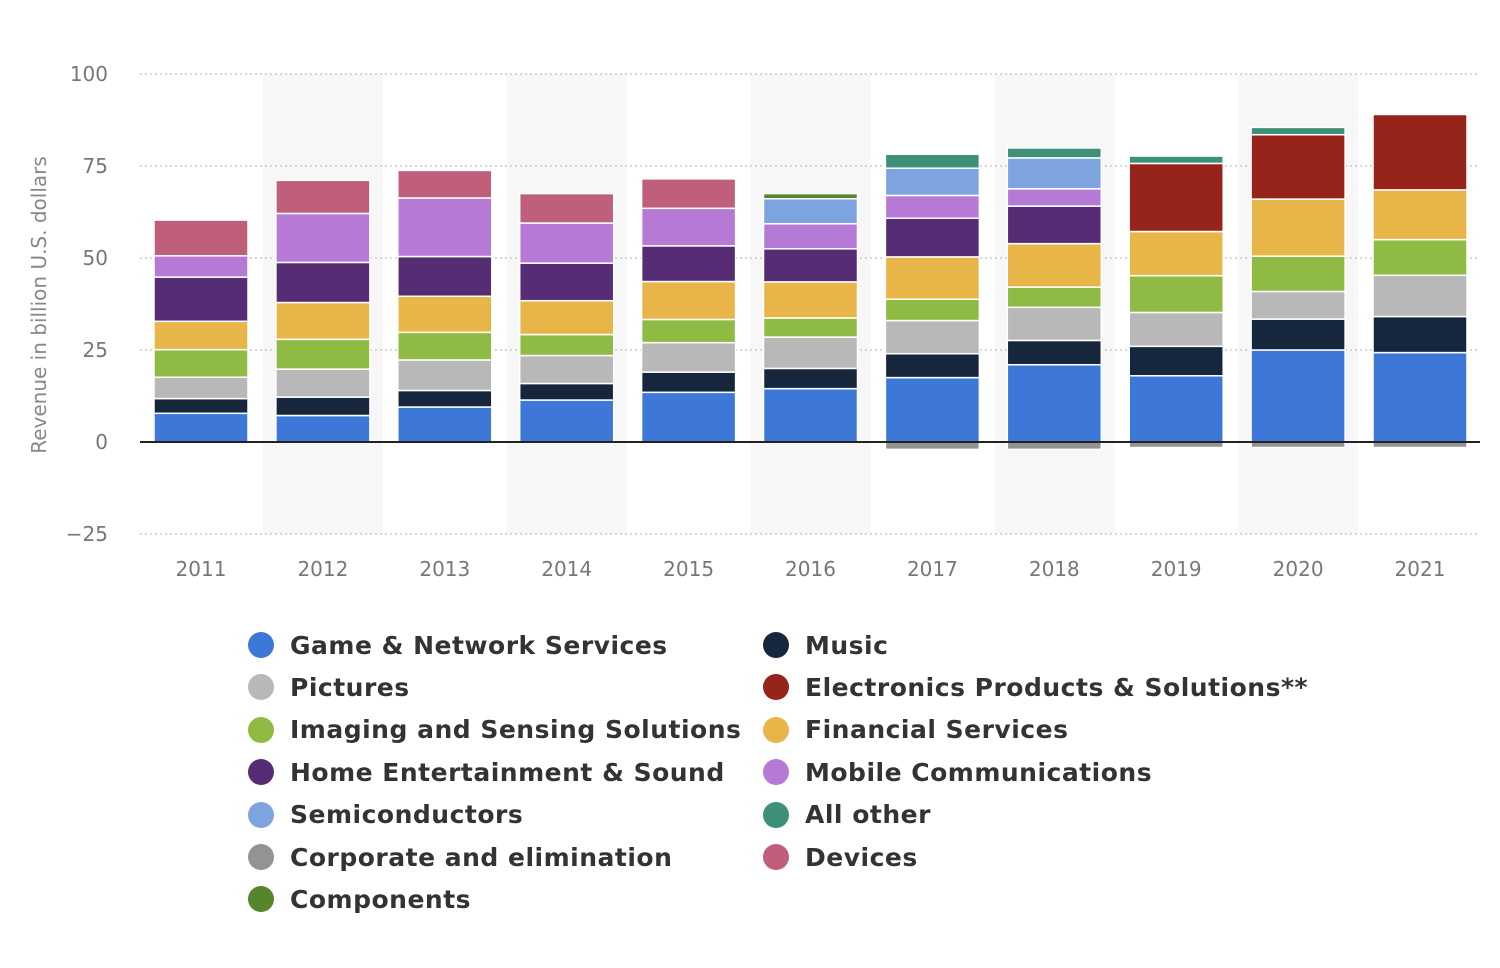 The image size is (1500, 968). Describe the element at coordinates (915, 730) in the screenshot. I see `legend-item: Financial Services` at that location.